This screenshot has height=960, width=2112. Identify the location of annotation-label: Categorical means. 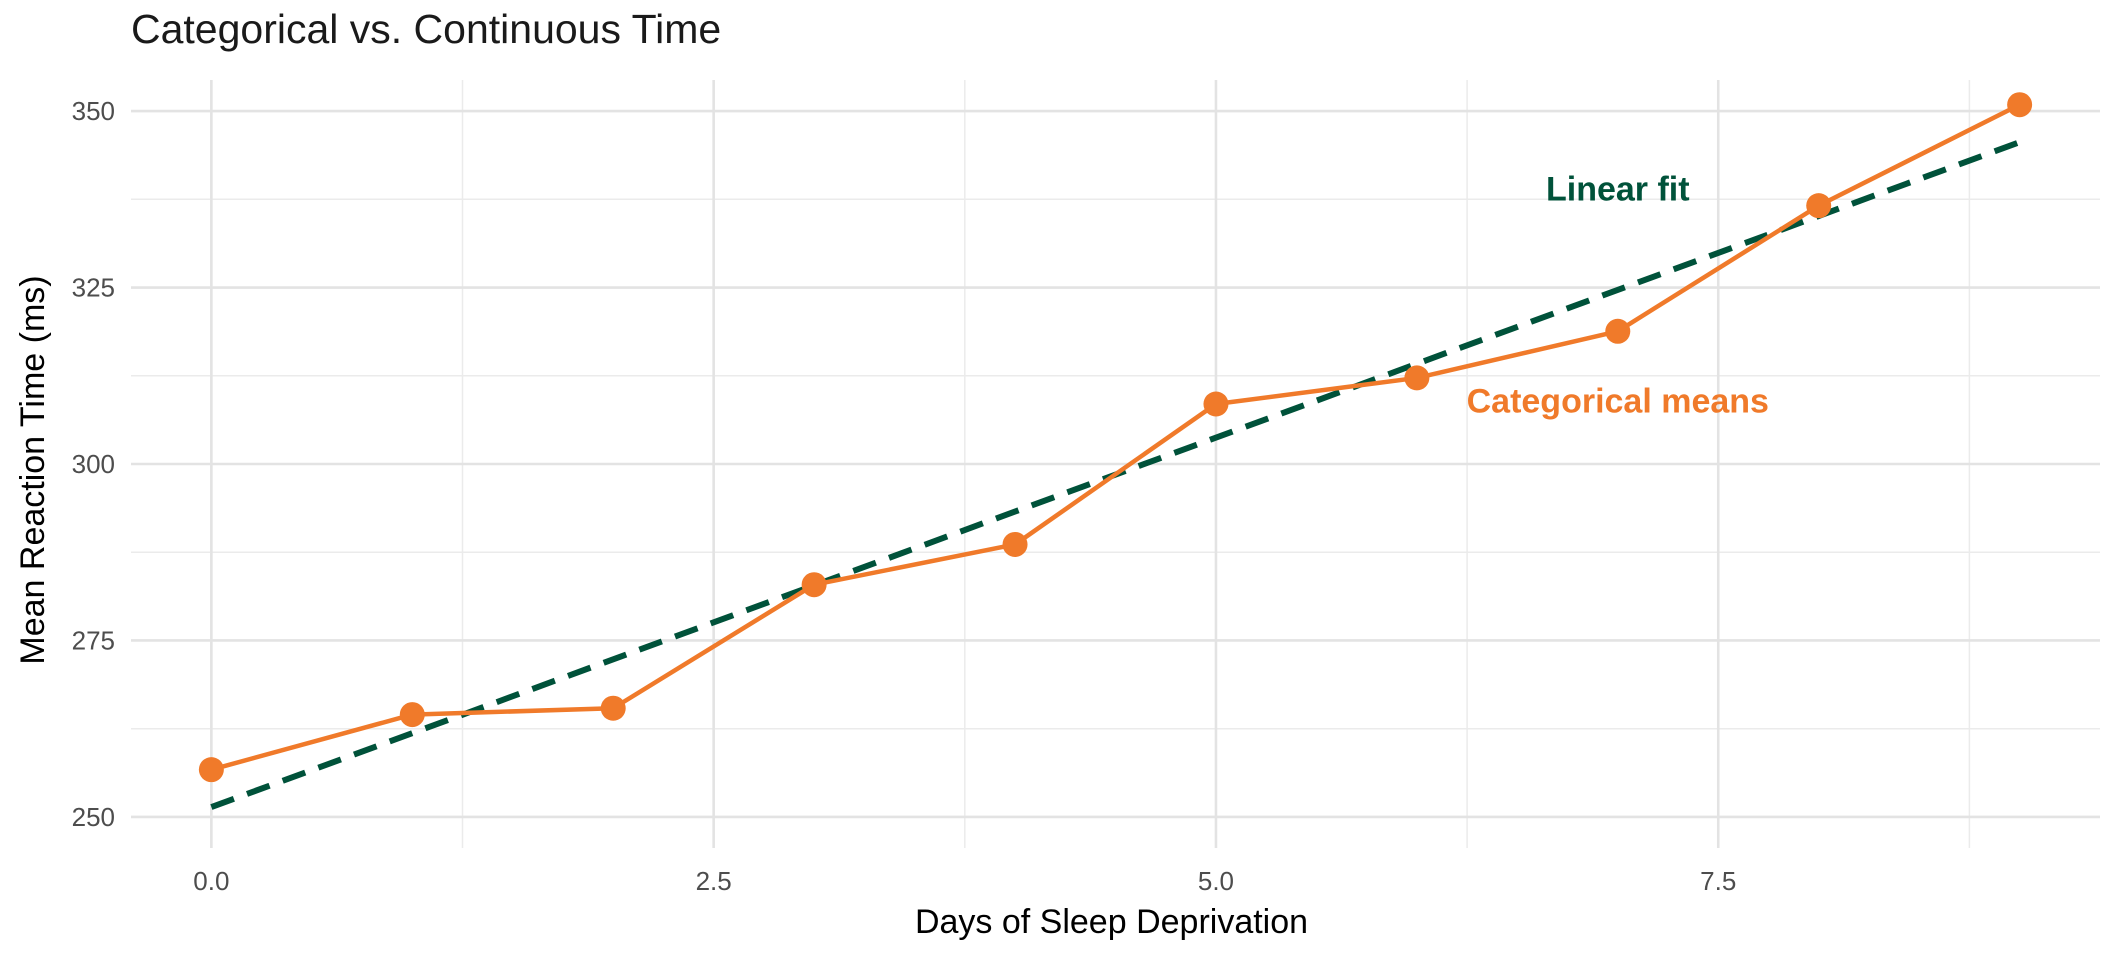
(1618, 401).